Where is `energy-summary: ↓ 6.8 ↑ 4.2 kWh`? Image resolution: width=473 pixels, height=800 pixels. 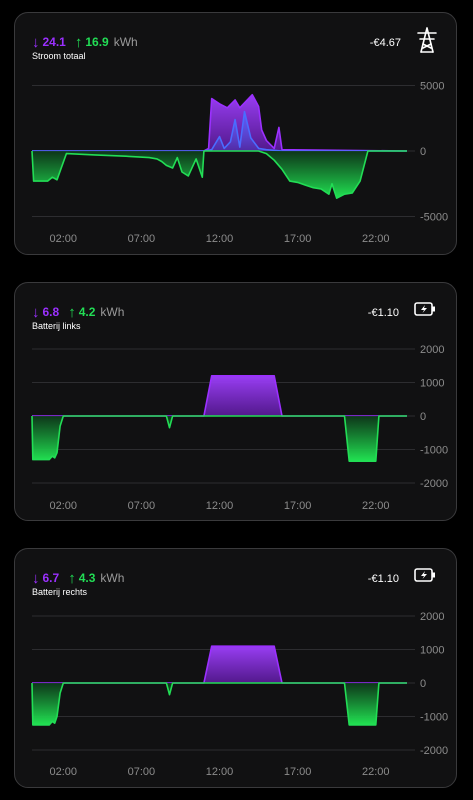
energy-summary: ↓ 6.8 ↑ 4.2 kWh is located at coordinates (78, 312).